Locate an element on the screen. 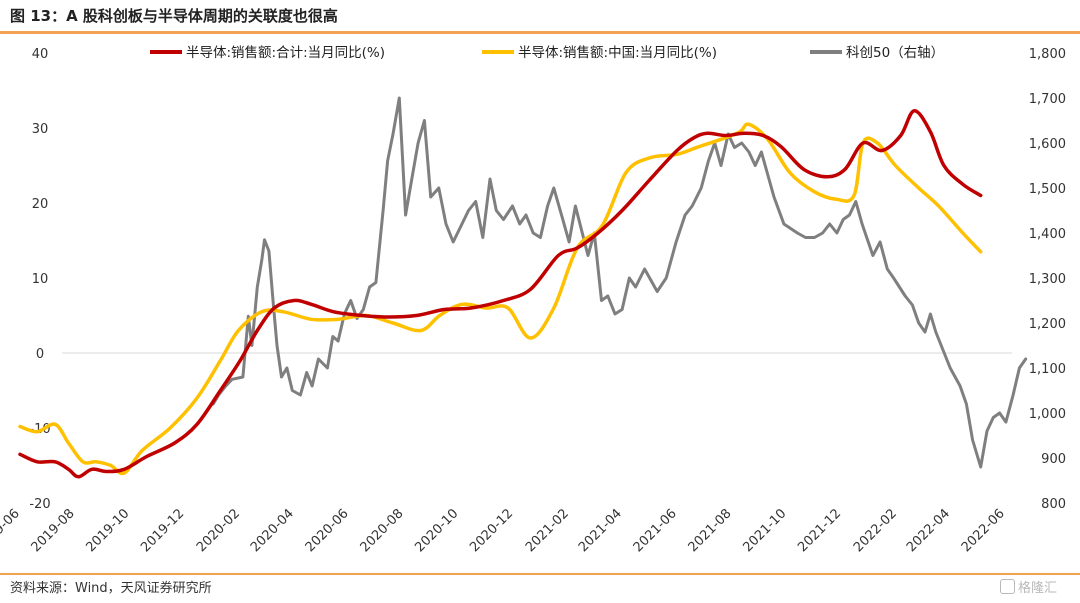  x-tick-label: 2021-10 is located at coordinates (764, 530).